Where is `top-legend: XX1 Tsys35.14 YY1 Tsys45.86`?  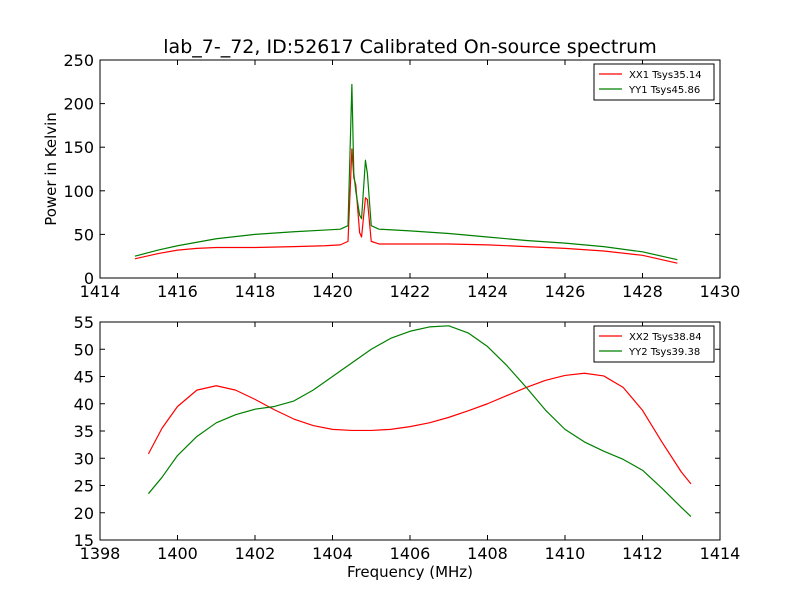 top-legend: XX1 Tsys35.14 YY1 Tsys45.86 is located at coordinates (654, 82).